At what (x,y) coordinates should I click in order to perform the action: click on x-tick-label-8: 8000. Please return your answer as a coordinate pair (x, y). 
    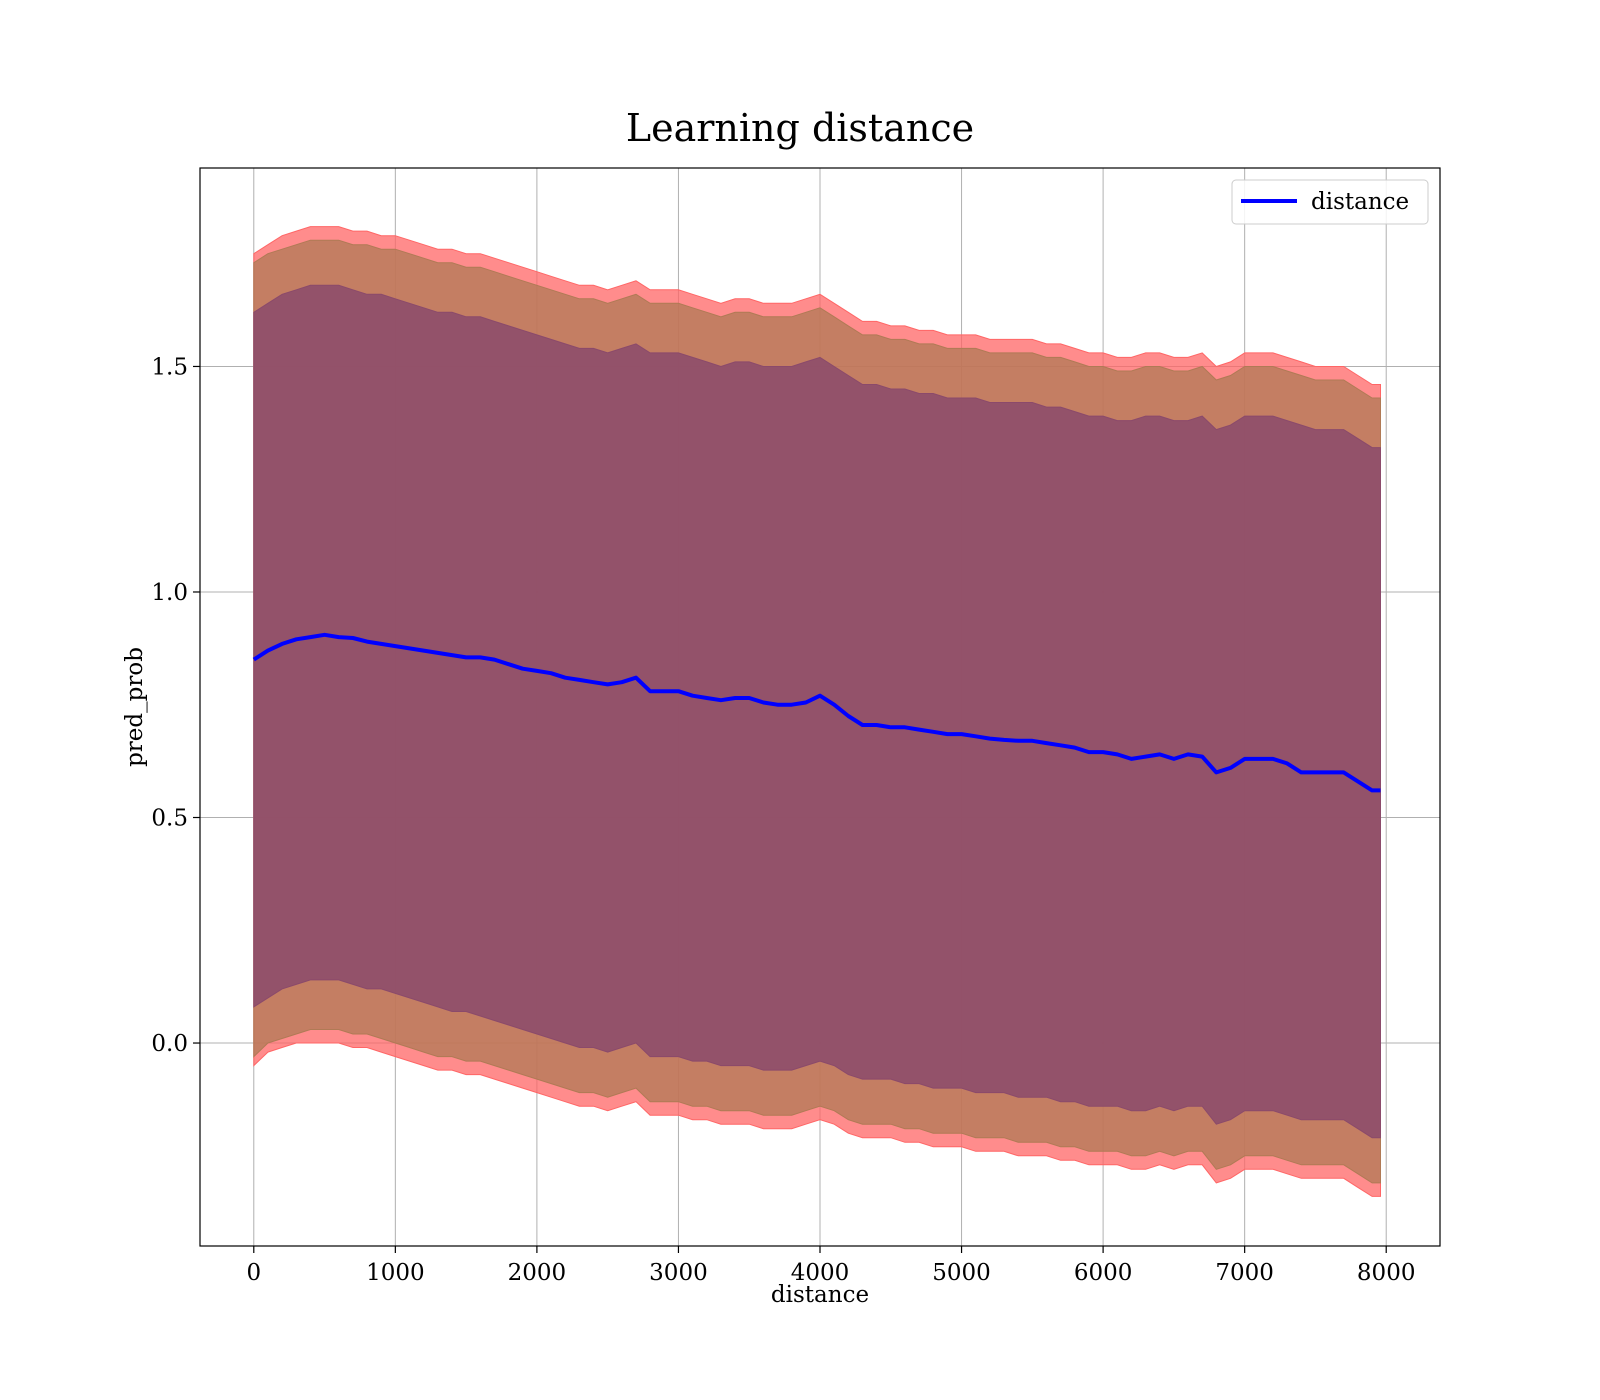
    Looking at the image, I should click on (1386, 1273).